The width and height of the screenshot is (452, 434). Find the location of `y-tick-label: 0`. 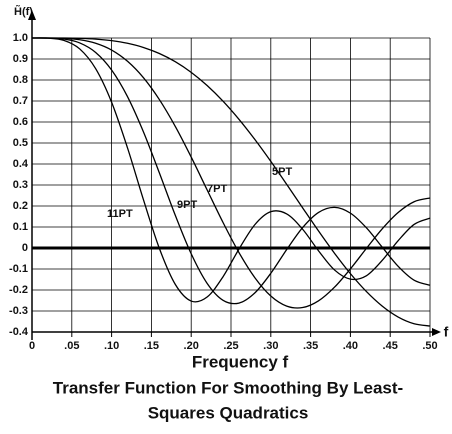

y-tick-label: 0 is located at coordinates (25, 248).